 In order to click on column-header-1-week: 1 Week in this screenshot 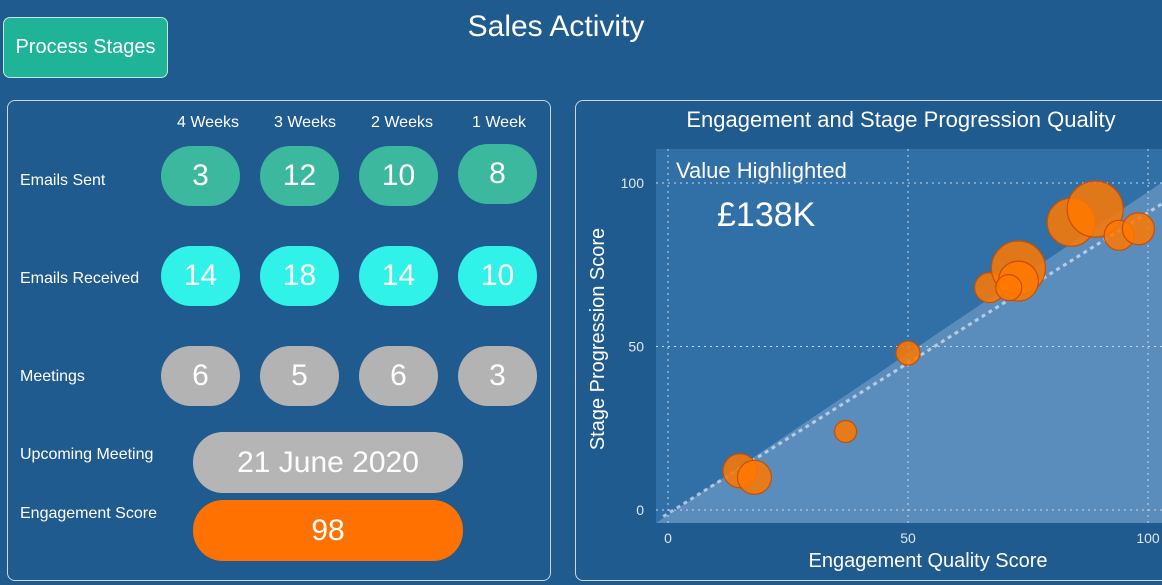, I will do `click(499, 122)`.